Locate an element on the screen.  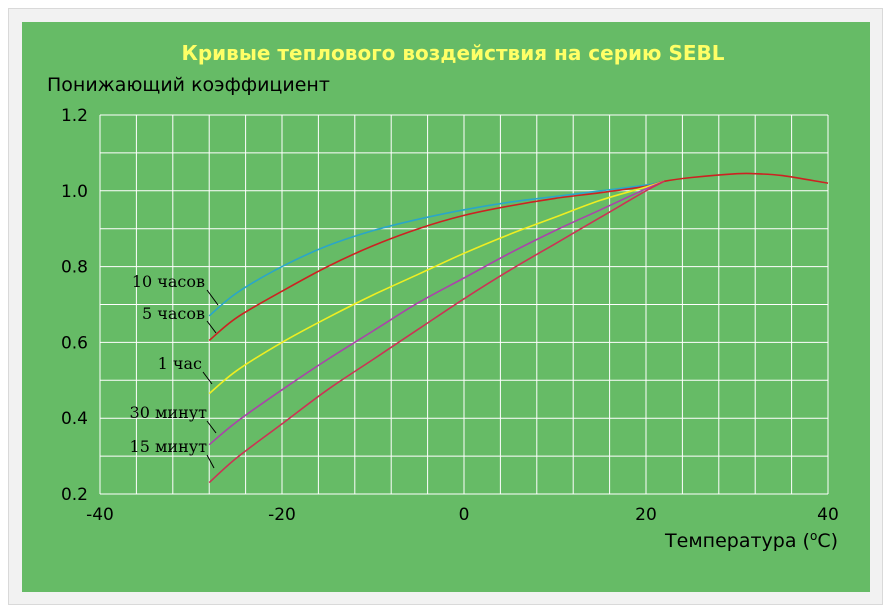
series-labels: 10 часов 5 часов 1 час 30 минут 15 минут is located at coordinates (174, 370).